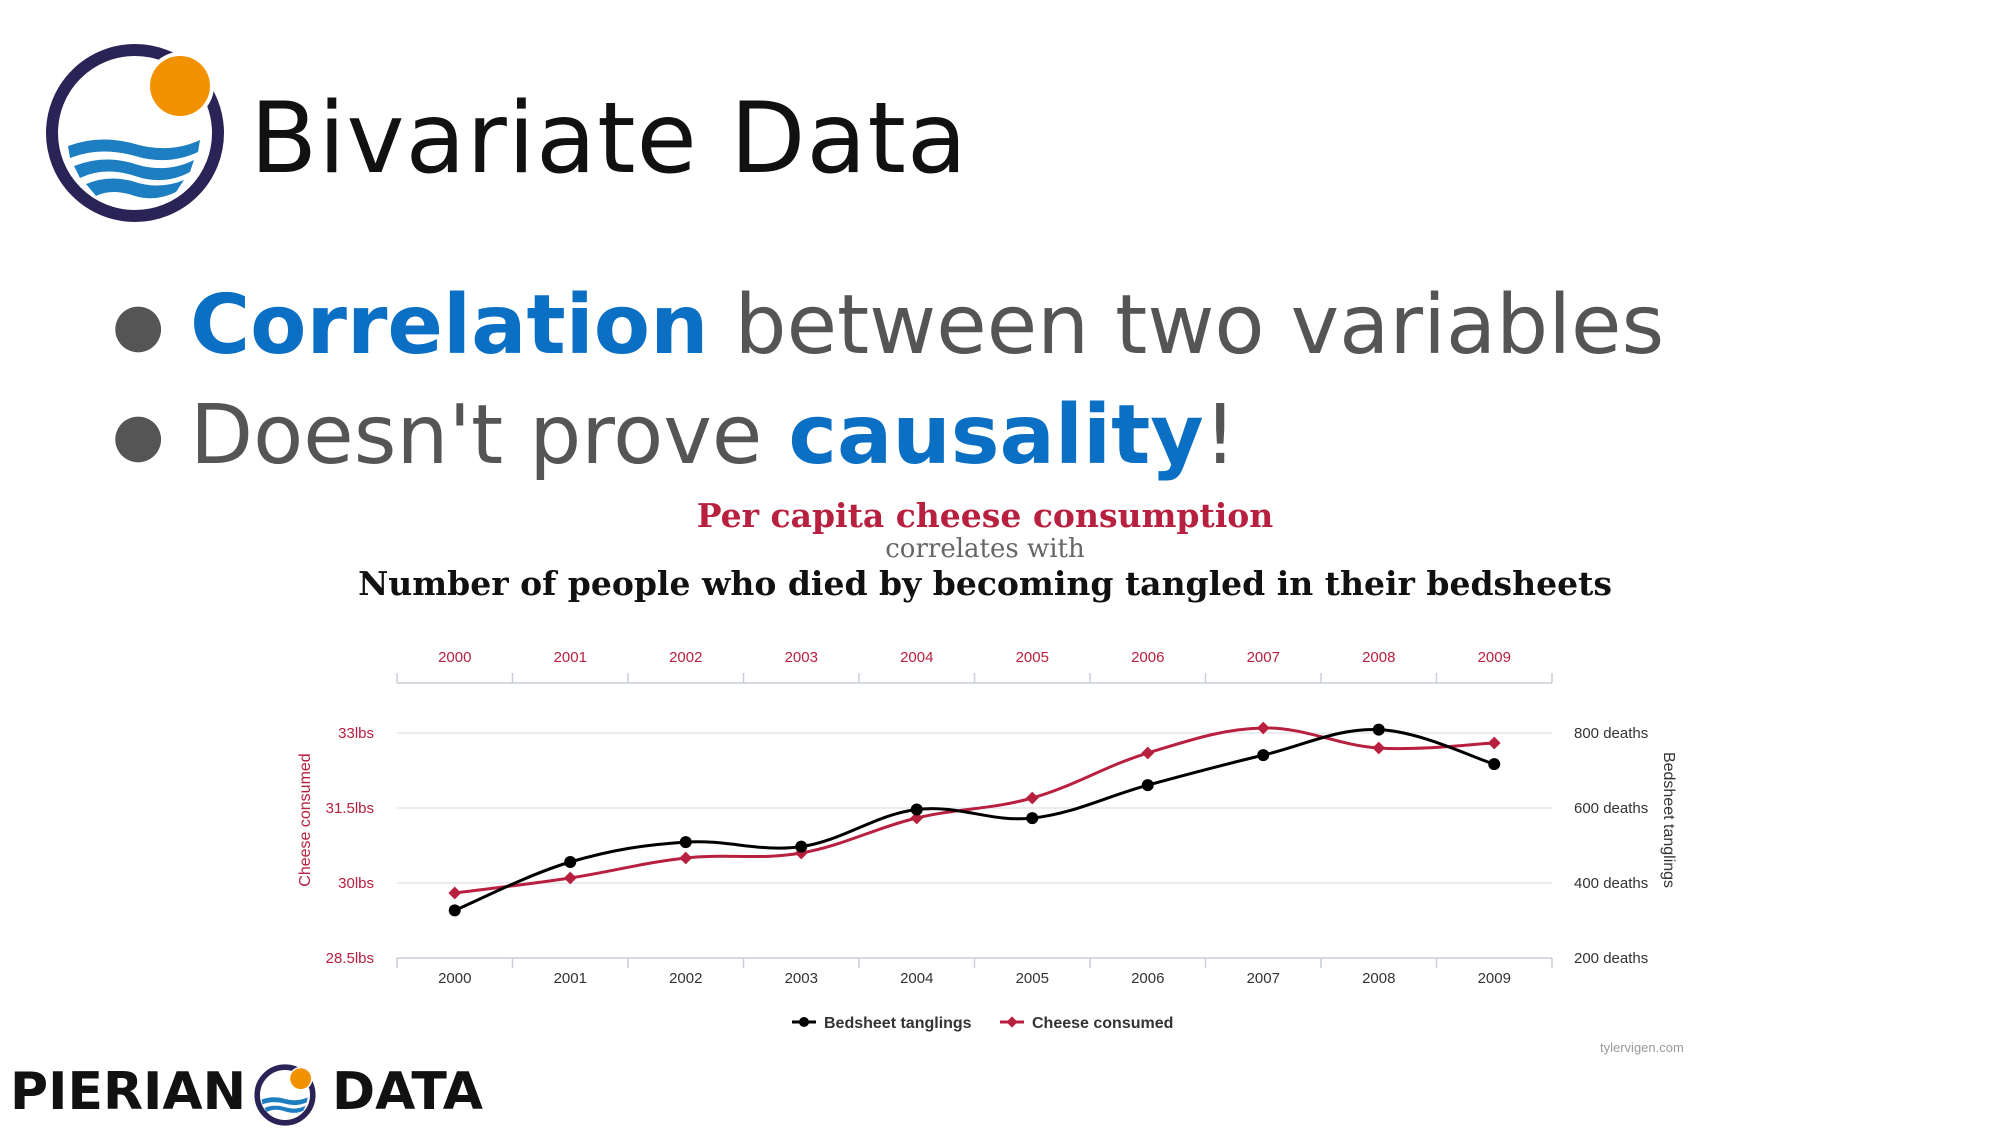 The height and width of the screenshot is (1128, 2000). What do you see at coordinates (916, 978) in the screenshot?
I see `x-tick-label: 2004` at bounding box center [916, 978].